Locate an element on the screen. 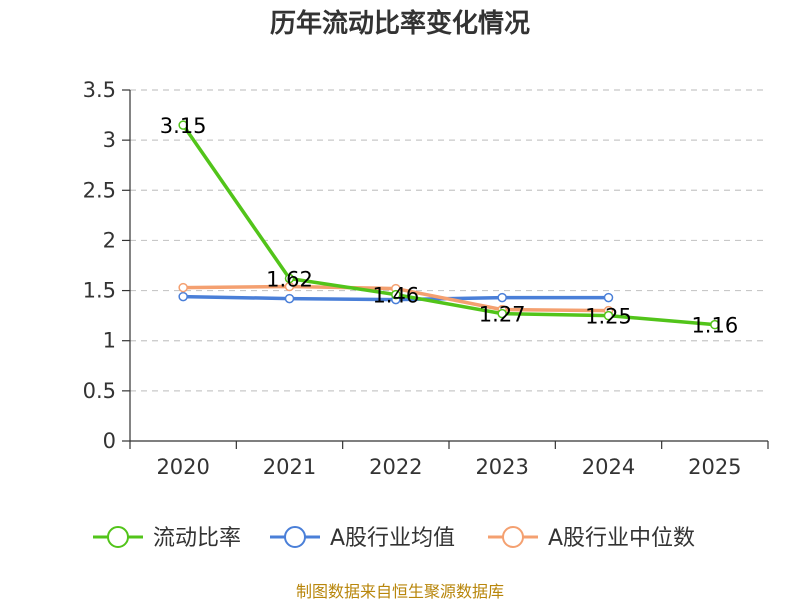 This screenshot has width=800, height=602. data-label: 1.62 is located at coordinates (289, 280).